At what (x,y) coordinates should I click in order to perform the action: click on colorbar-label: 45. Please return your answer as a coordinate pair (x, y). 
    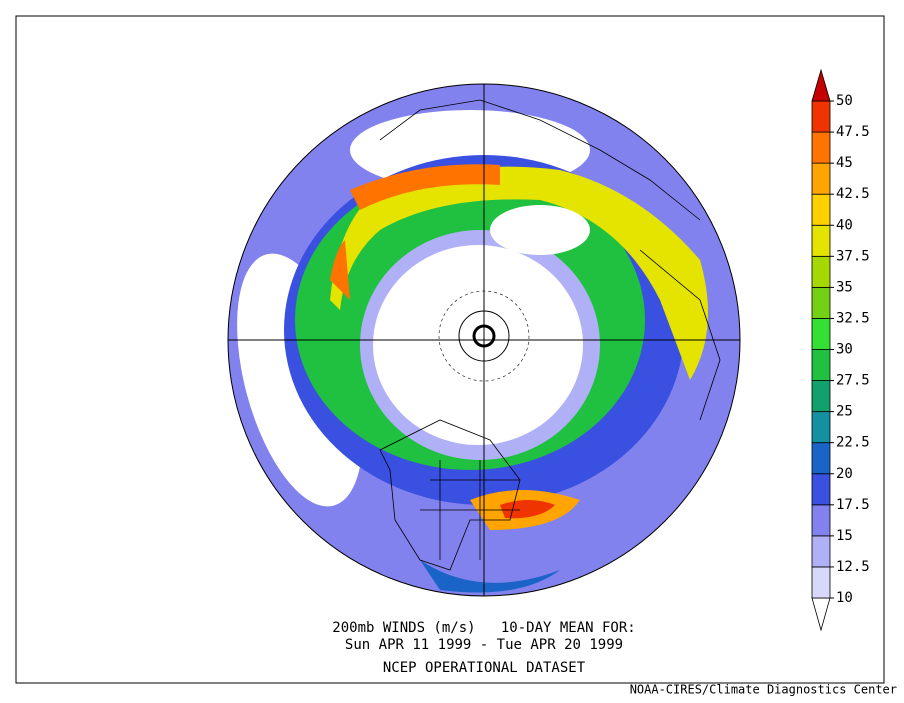
    Looking at the image, I should click on (844, 163).